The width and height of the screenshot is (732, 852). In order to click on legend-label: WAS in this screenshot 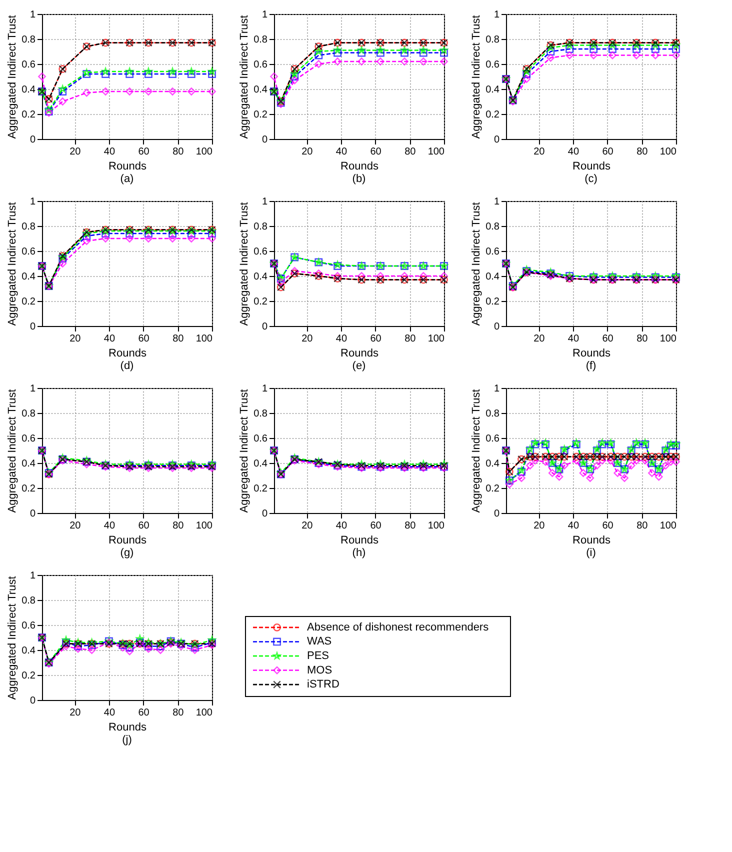, I will do `click(319, 642)`.